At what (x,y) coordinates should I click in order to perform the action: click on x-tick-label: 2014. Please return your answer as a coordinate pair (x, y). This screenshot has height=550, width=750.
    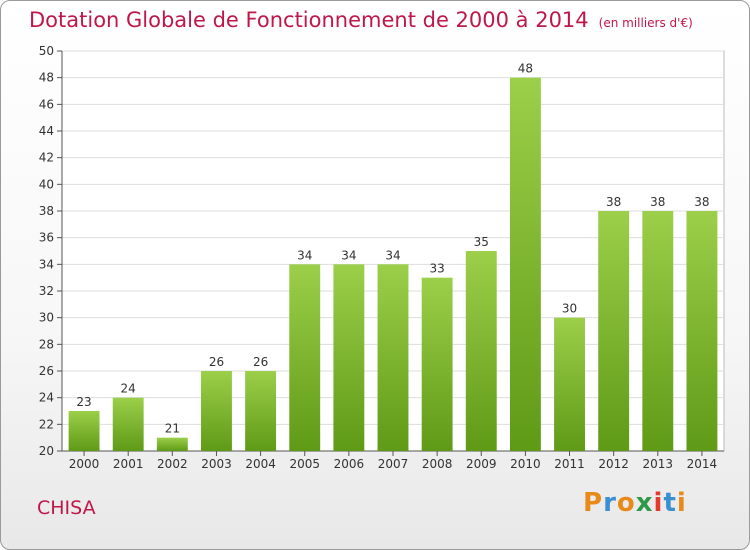
    Looking at the image, I should click on (702, 464).